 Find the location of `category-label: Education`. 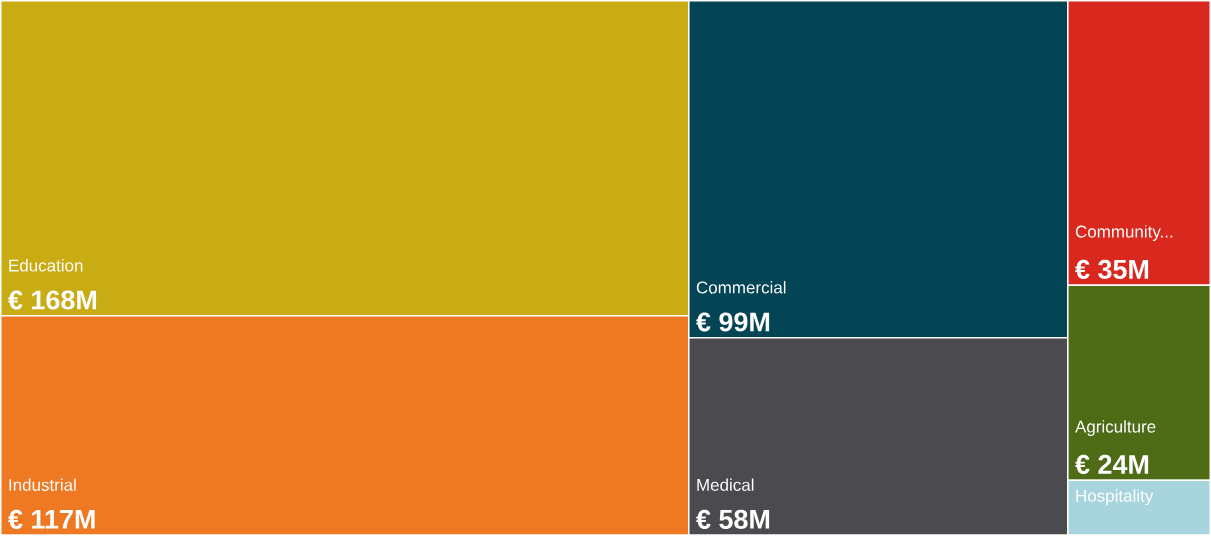

category-label: Education is located at coordinates (46, 265).